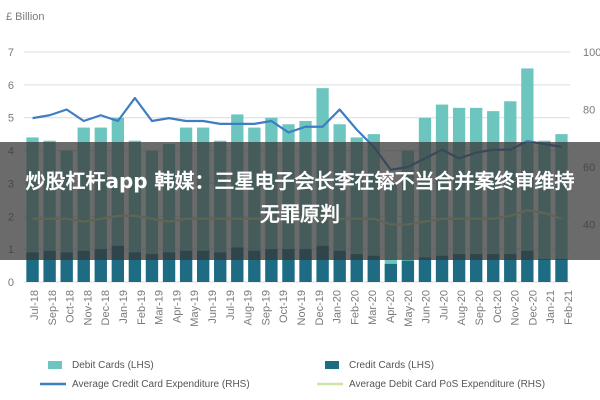 The image size is (600, 400). I want to click on legend-label: Average Debit Card PoS Expenditure (RHS), so click(447, 384).